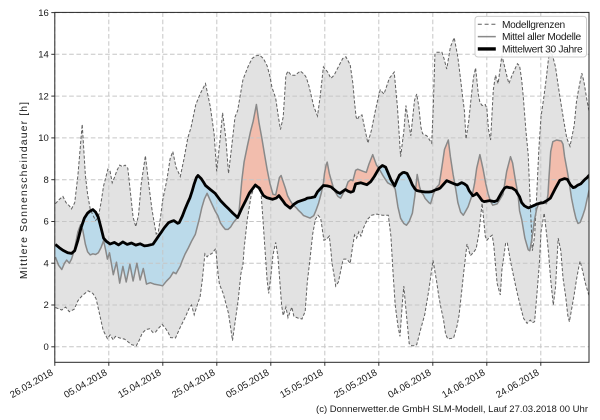 The image size is (600, 420). Describe the element at coordinates (43, 55) in the screenshot. I see `svg-text: 14` at that location.